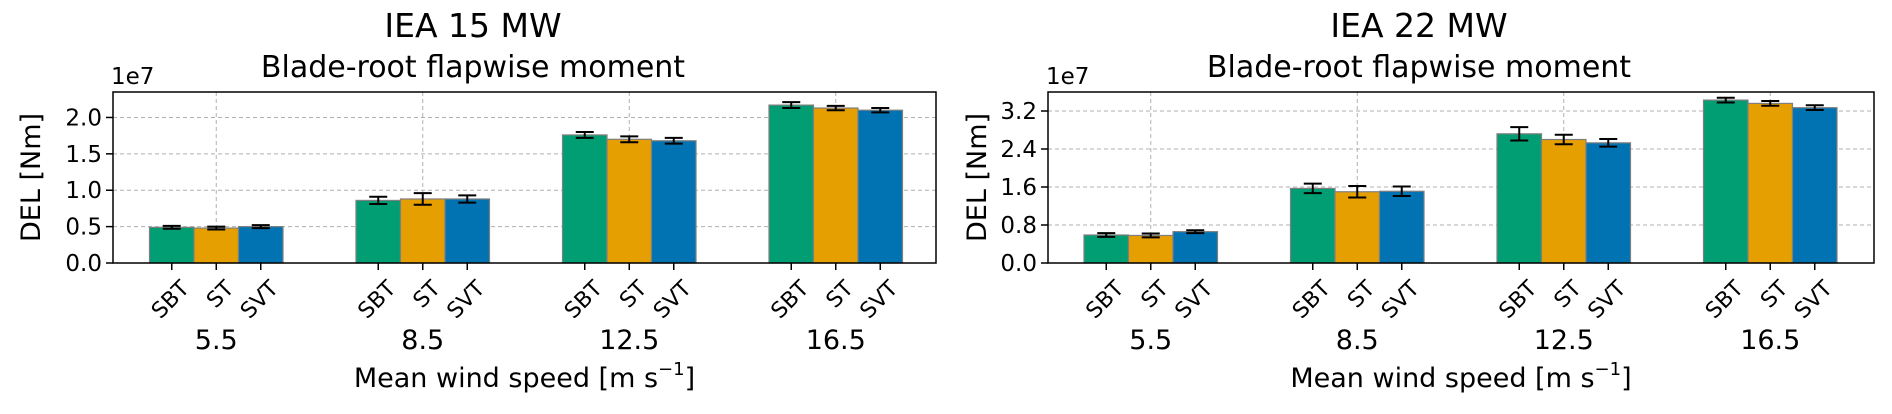 This screenshot has height=414, width=1892. Describe the element at coordinates (1018, 188) in the screenshot. I see `y-tick-label: 1.6` at that location.